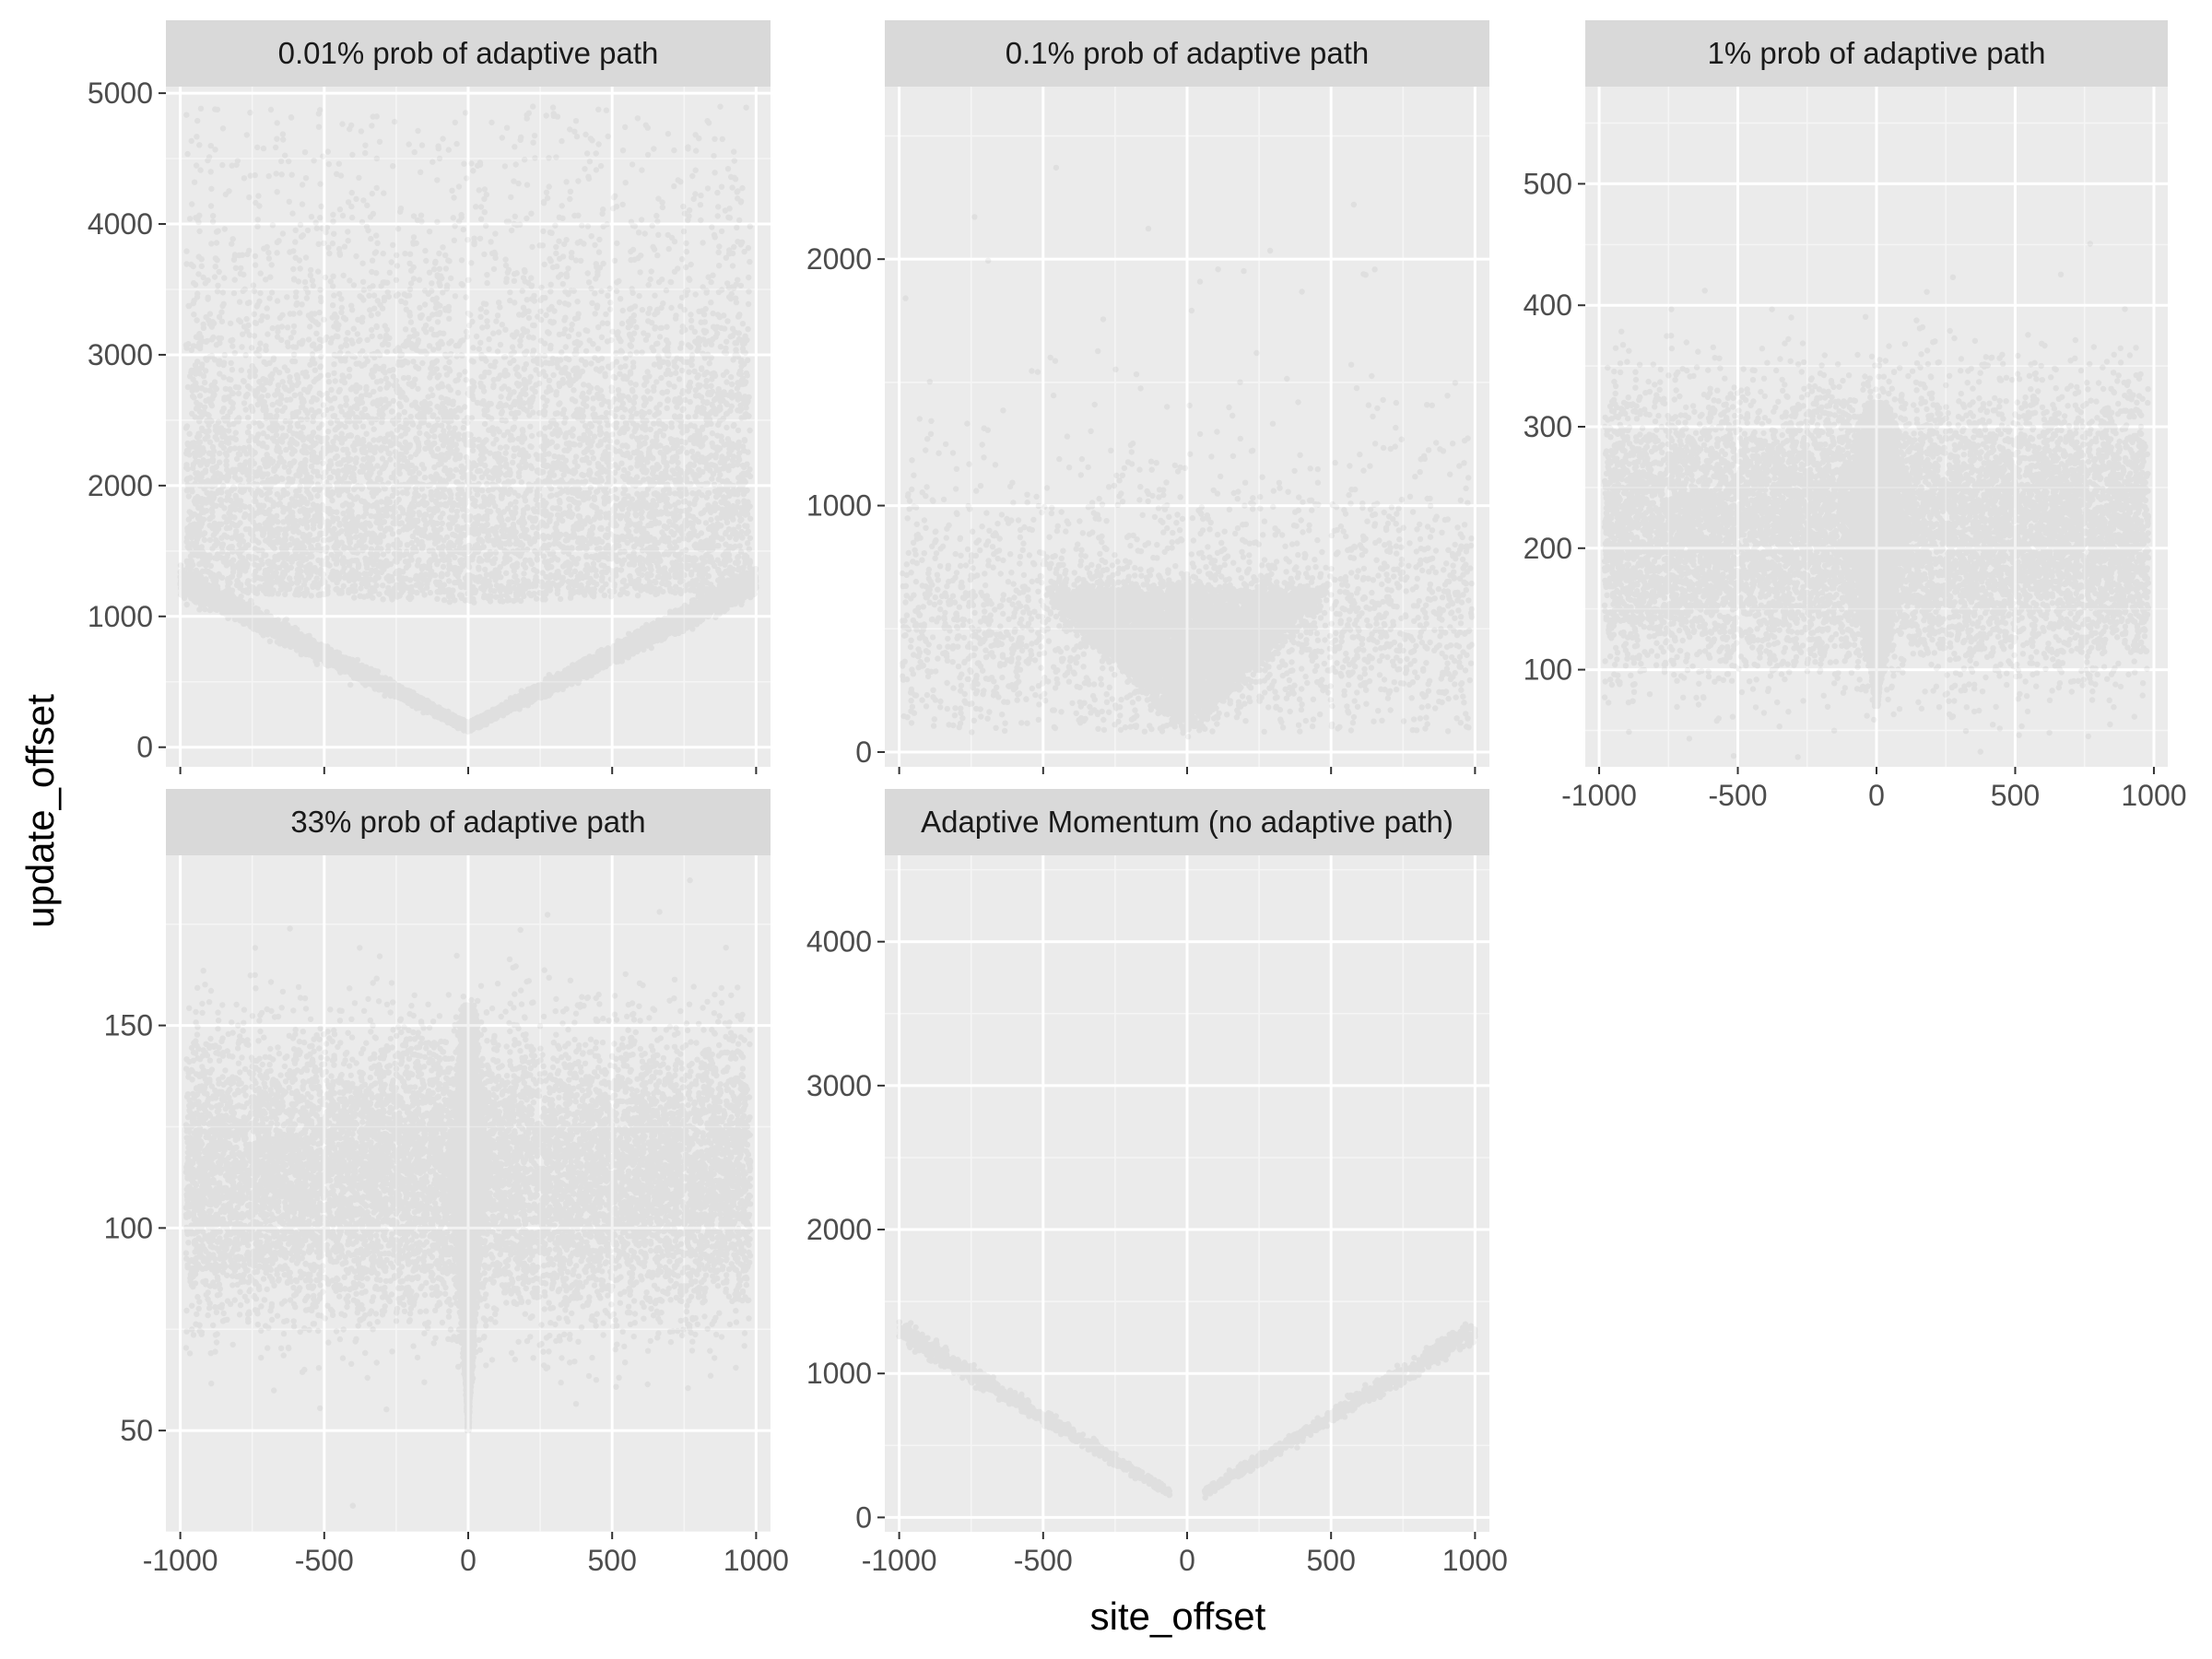 This screenshot has width=2212, height=1659. Describe the element at coordinates (120, 93) in the screenshot. I see `y-tick-label: 5000` at that location.